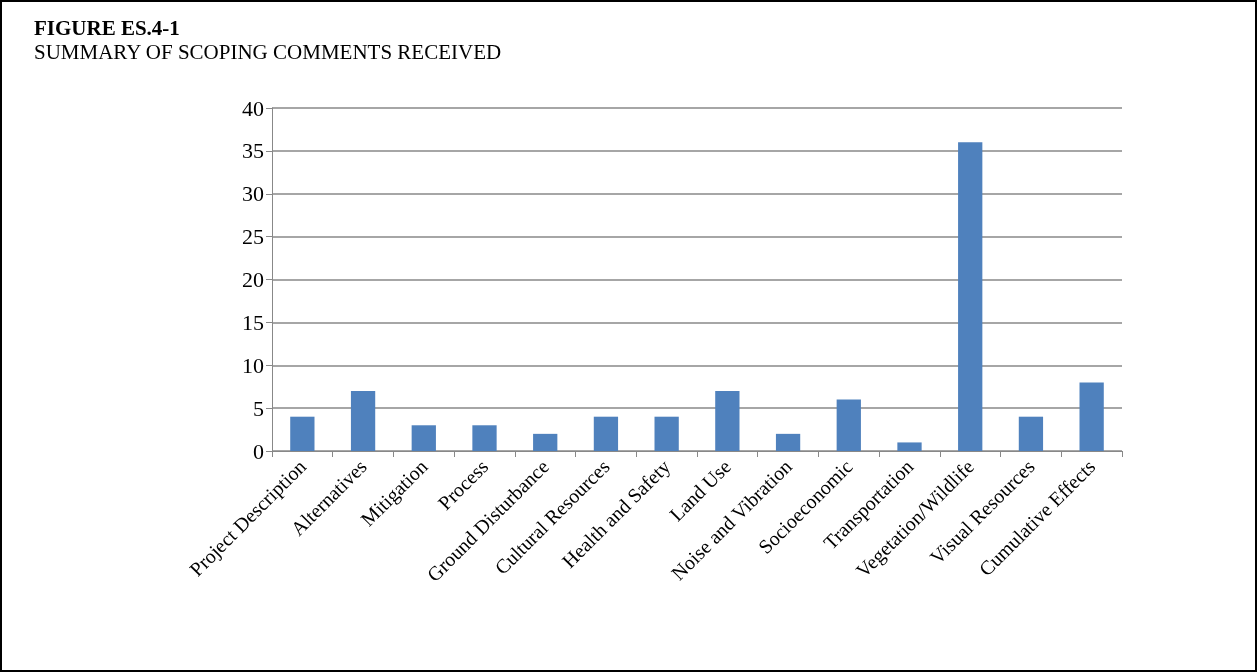 This screenshot has height=672, width=1257. Describe the element at coordinates (253, 322) in the screenshot. I see `y-tick-label: 15` at that location.